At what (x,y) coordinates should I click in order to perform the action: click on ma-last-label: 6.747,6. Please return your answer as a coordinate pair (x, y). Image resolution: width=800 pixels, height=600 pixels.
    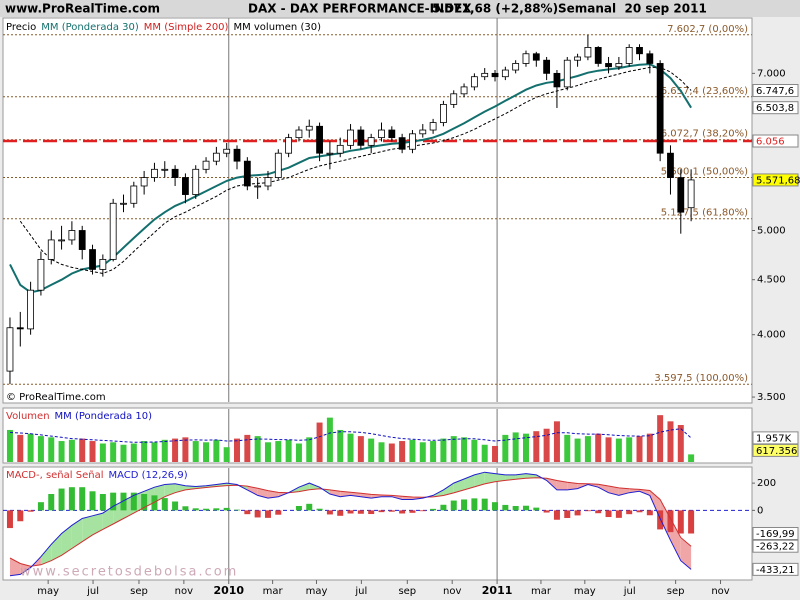
    Looking at the image, I should click on (775, 91).